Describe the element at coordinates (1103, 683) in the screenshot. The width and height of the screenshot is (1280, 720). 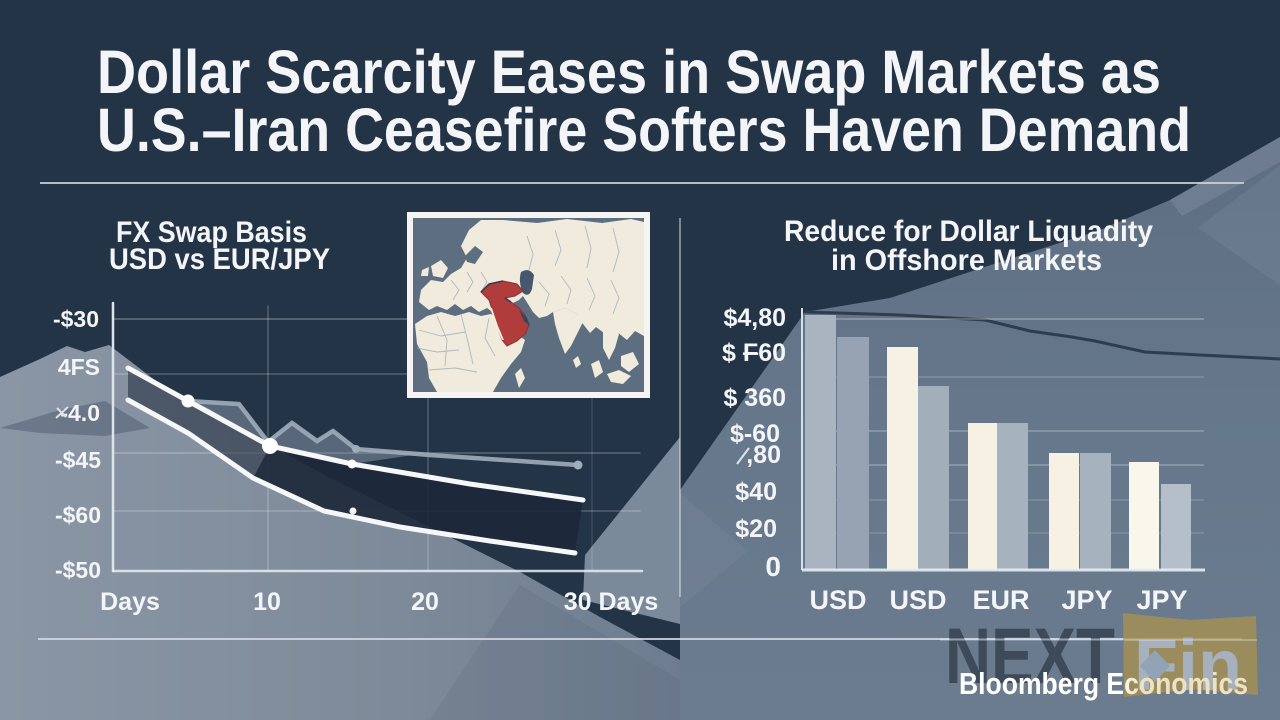
I see `svg-text: Bloomberg Economics` at that location.